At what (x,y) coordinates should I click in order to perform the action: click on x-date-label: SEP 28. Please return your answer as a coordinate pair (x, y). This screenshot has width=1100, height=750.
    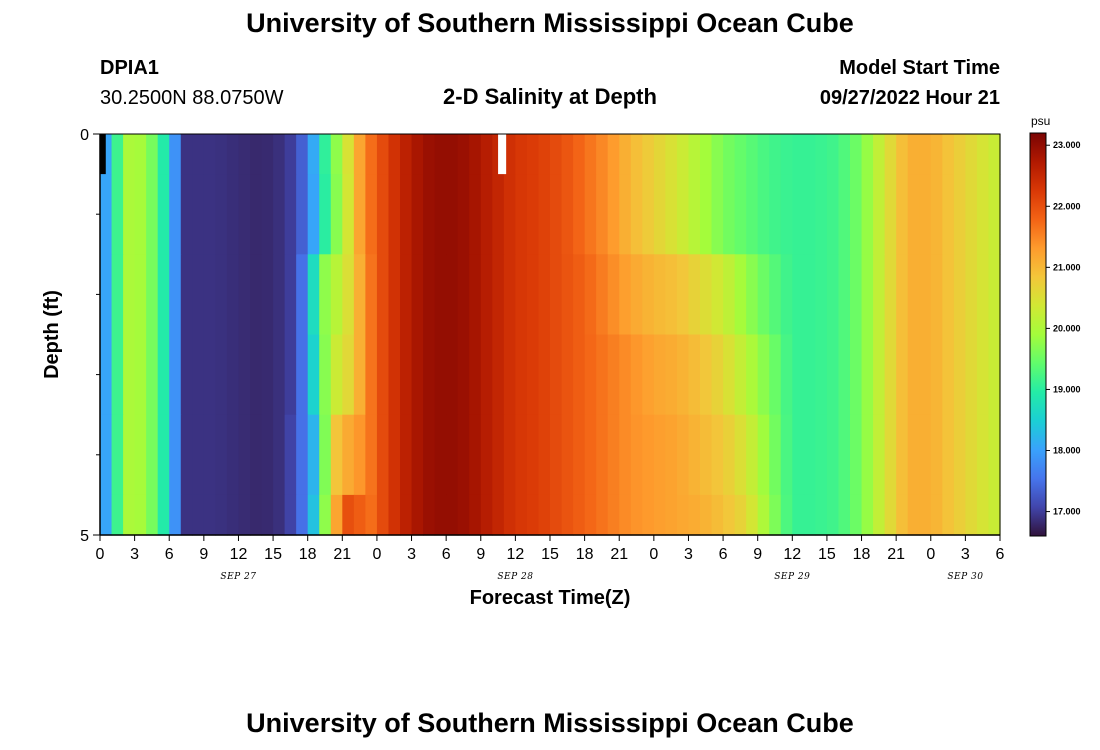
    Looking at the image, I should click on (515, 577).